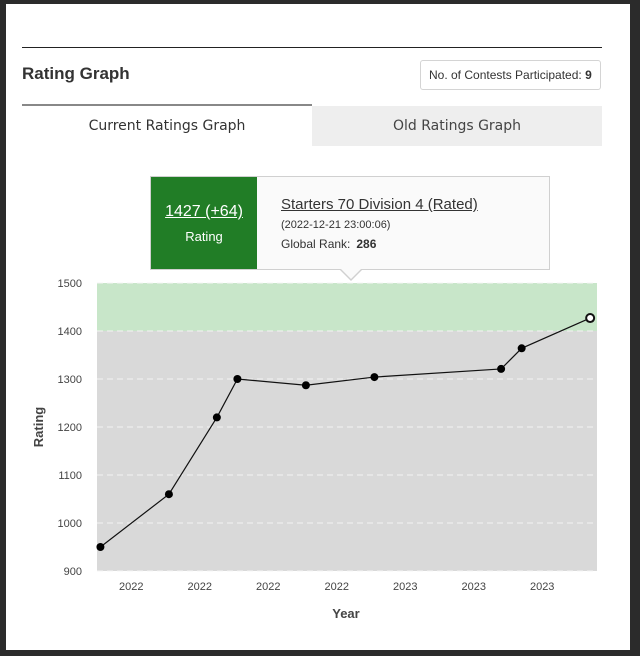 The image size is (640, 656). What do you see at coordinates (204, 236) in the screenshot?
I see `tooltip-rating-label: Rating` at bounding box center [204, 236].